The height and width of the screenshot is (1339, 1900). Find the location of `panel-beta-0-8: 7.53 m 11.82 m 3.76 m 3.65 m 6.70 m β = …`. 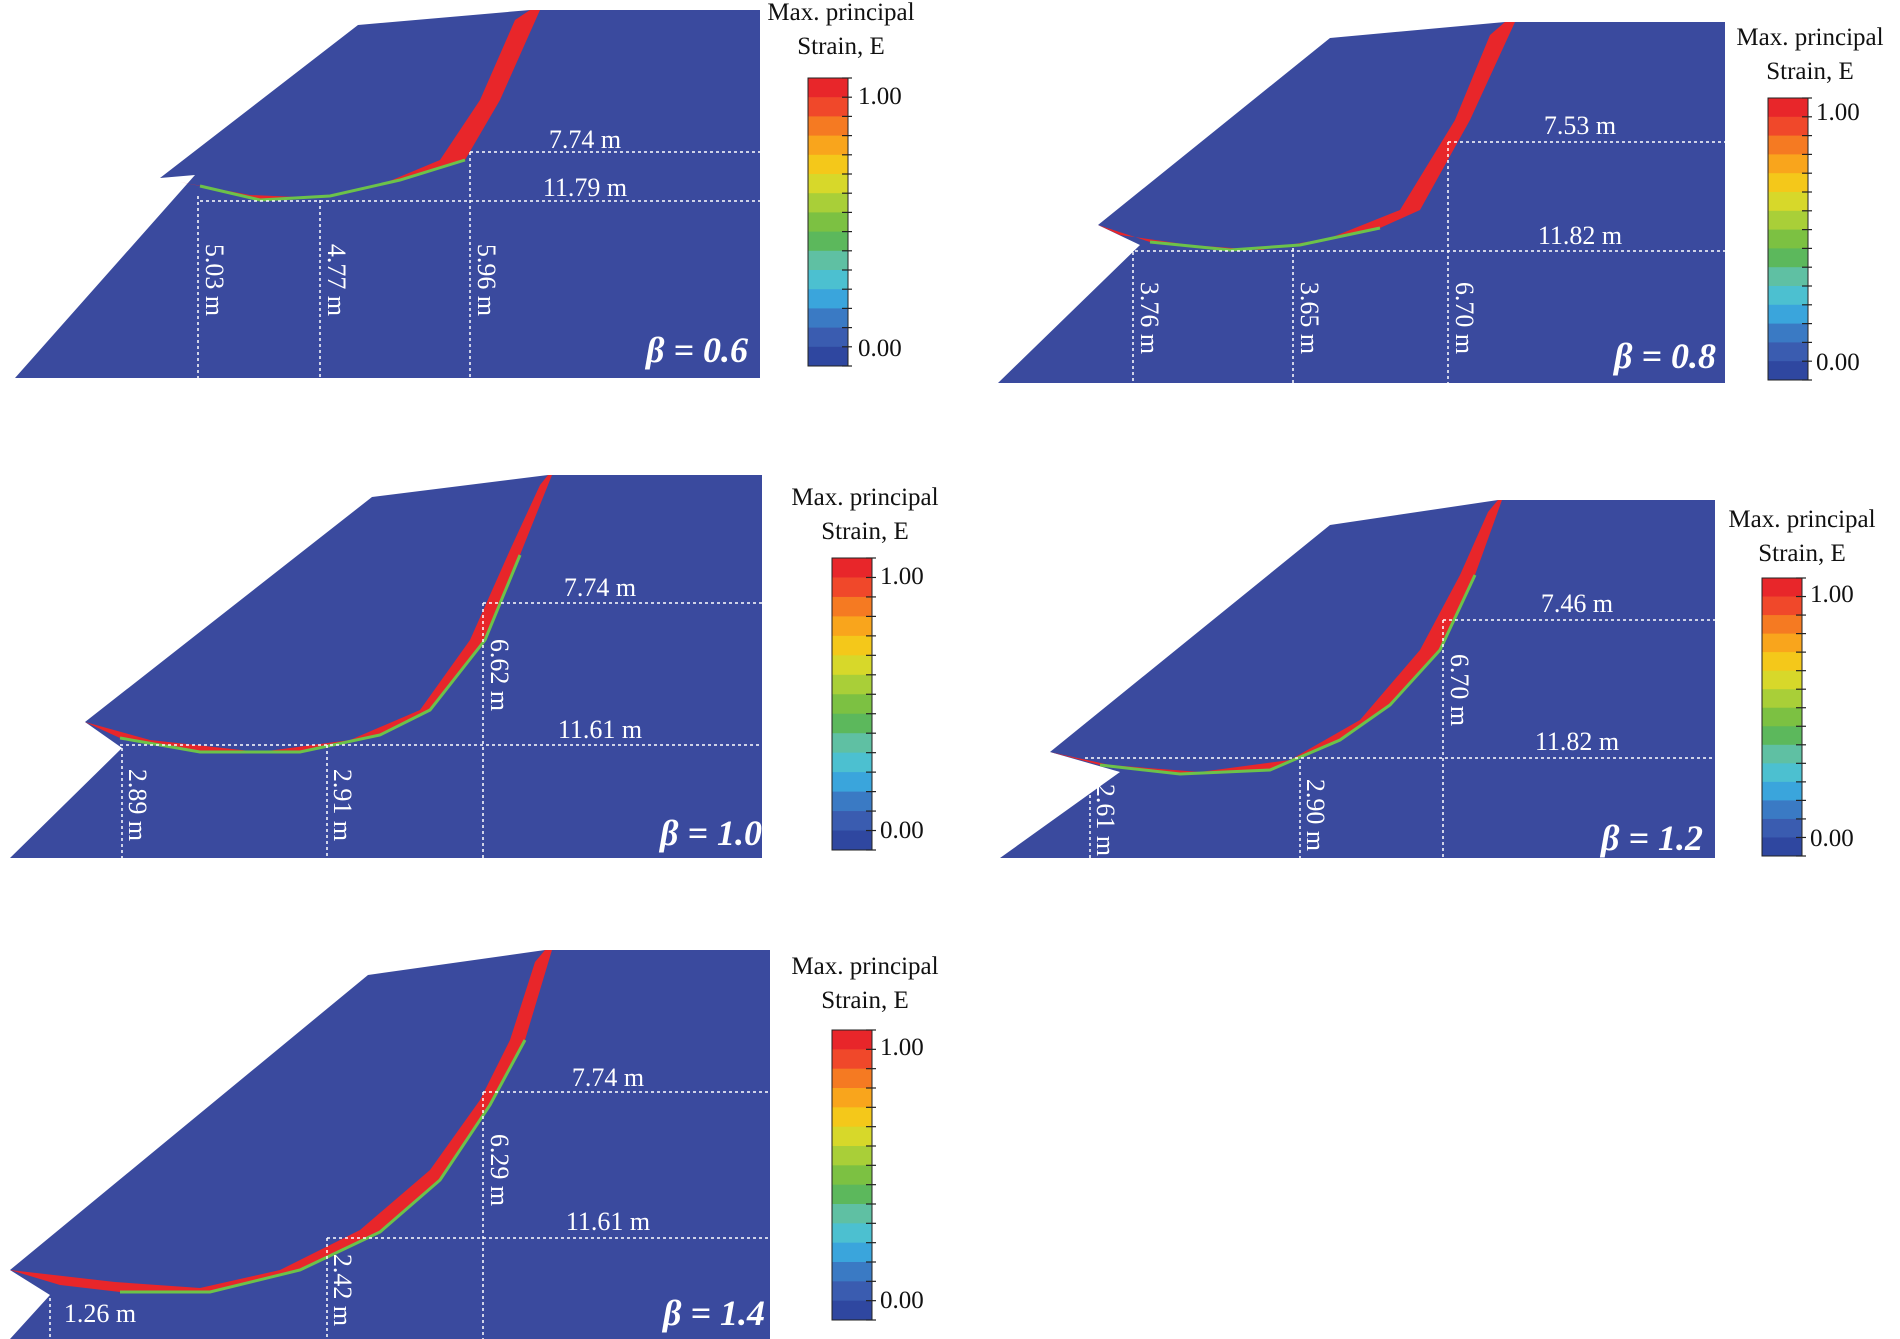

panel-beta-0-8: 7.53 m 11.82 m 3.76 m 3.65 m 6.70 m β = … is located at coordinates (1361, 202).